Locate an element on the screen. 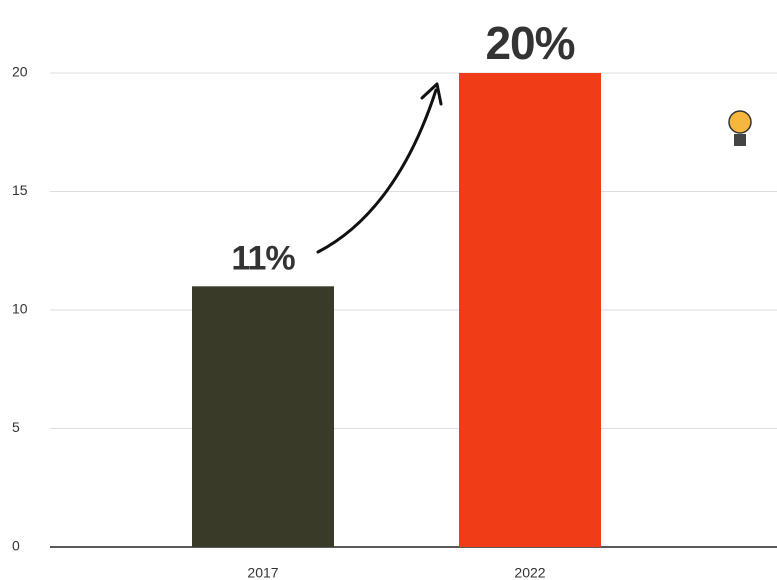 The width and height of the screenshot is (777, 580). y-tick-label: 5 is located at coordinates (16, 427).